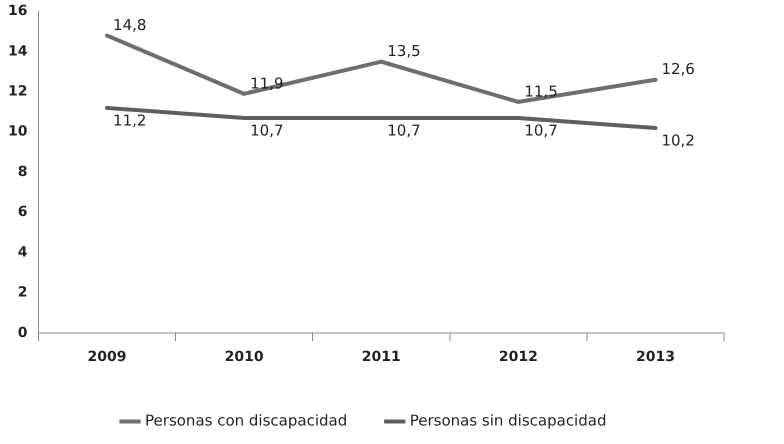 Image resolution: width=784 pixels, height=444 pixels. I want to click on x-tick-label: 2010, so click(244, 357).